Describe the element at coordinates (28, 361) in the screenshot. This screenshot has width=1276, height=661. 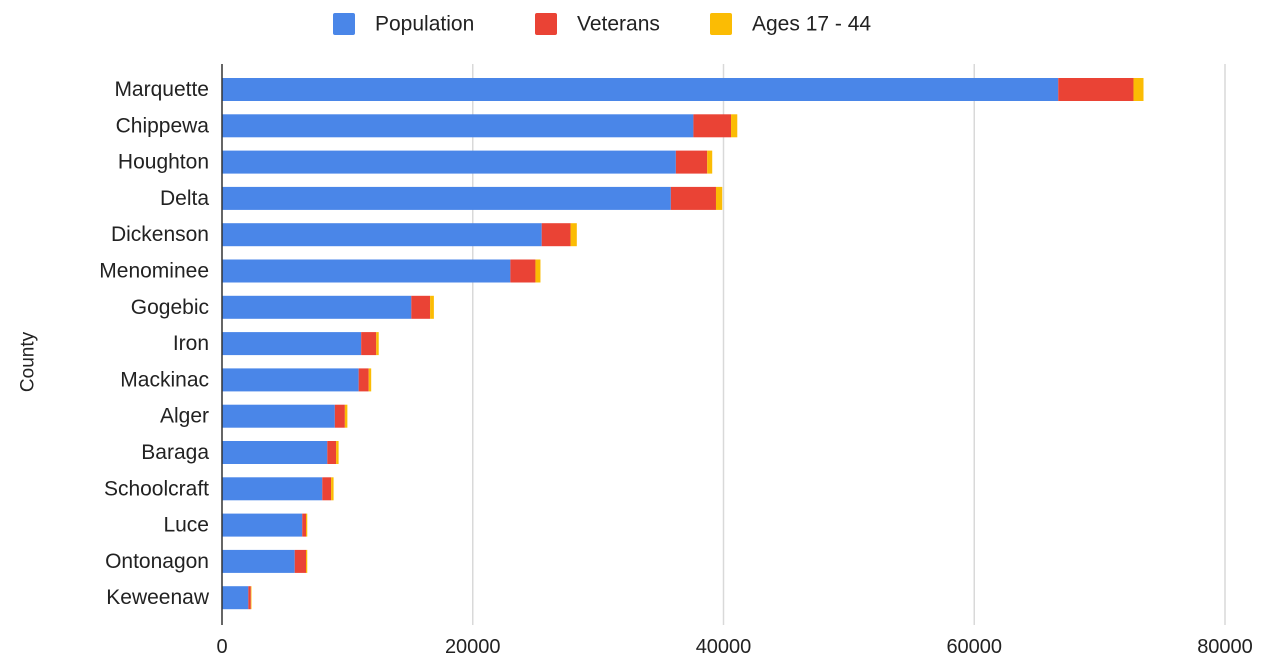
I see `y-axis-title: County` at that location.